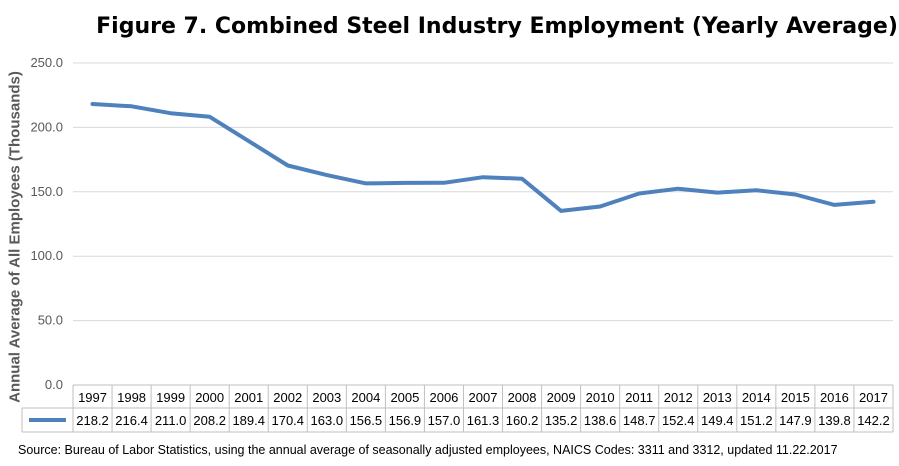 Image resolution: width=899 pixels, height=466 pixels. What do you see at coordinates (639, 397) in the screenshot?
I see `x-tick-label: 2011` at bounding box center [639, 397].